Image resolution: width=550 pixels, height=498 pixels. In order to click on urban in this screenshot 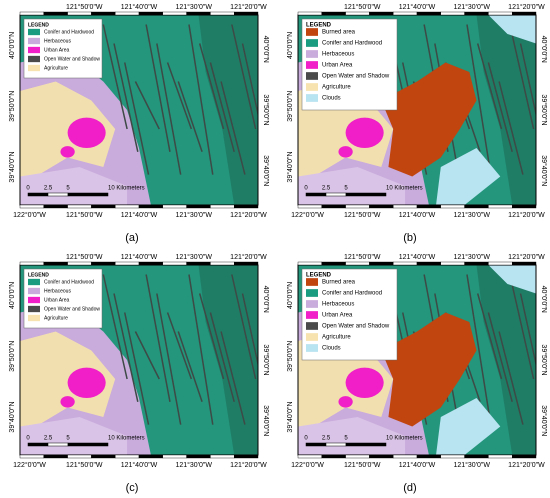, I will do `click(364, 132)`.